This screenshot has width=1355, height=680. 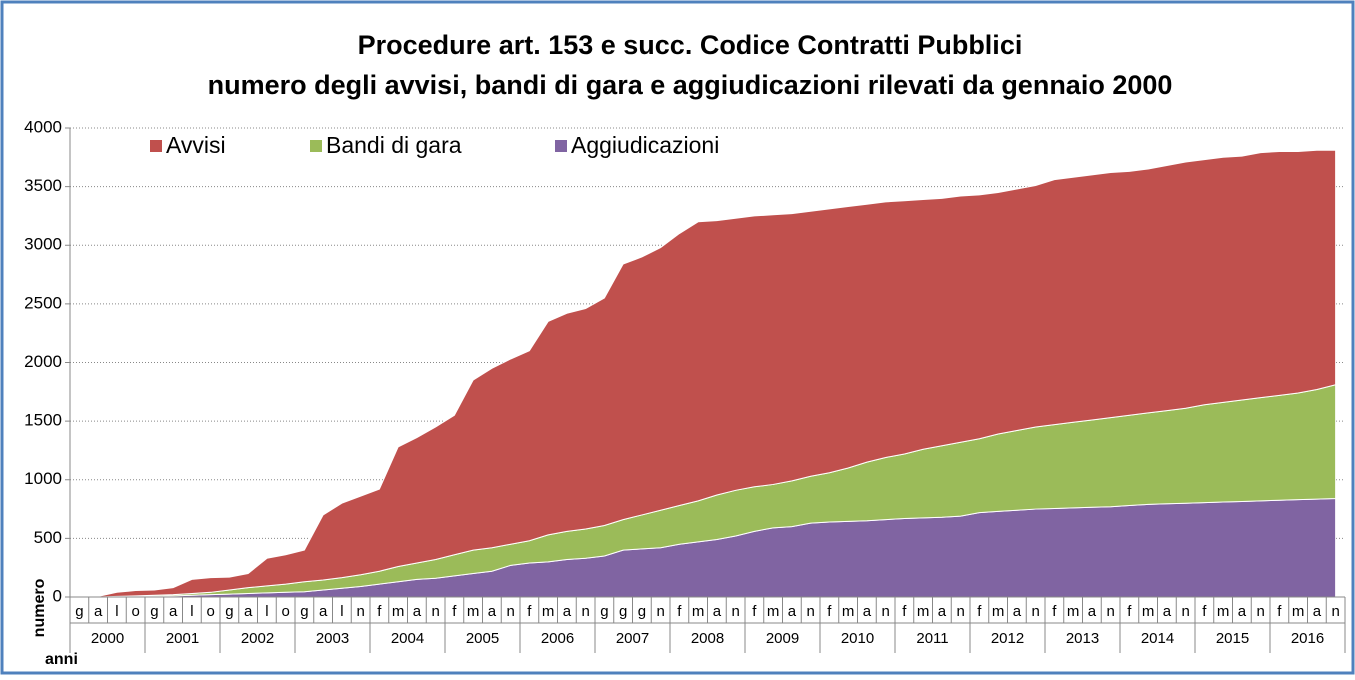 What do you see at coordinates (557, 638) in the screenshot?
I see `year-label: 2006` at bounding box center [557, 638].